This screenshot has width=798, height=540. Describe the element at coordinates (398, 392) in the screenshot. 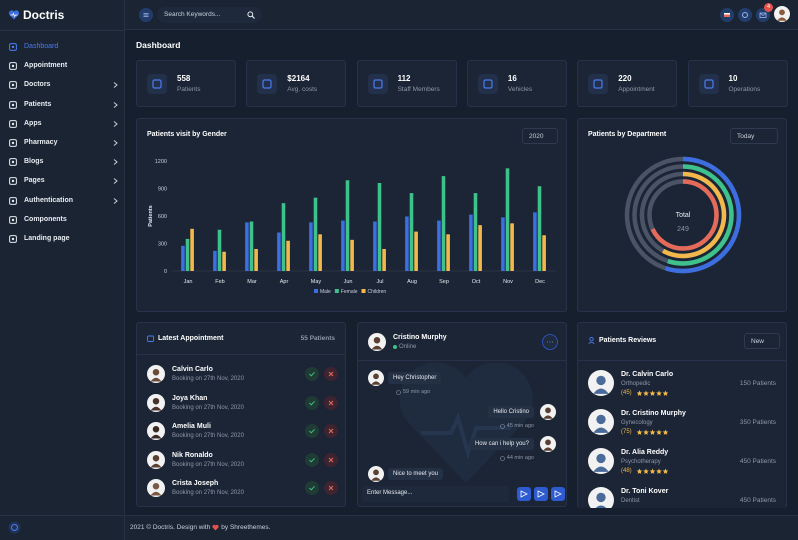

I see `clock-icon` at that location.